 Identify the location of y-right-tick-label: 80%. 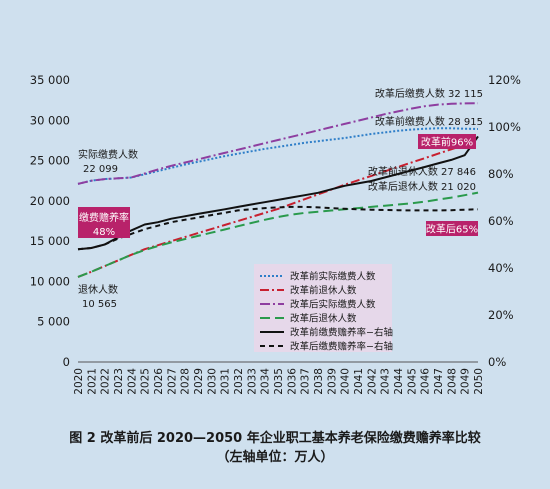
(501, 174).